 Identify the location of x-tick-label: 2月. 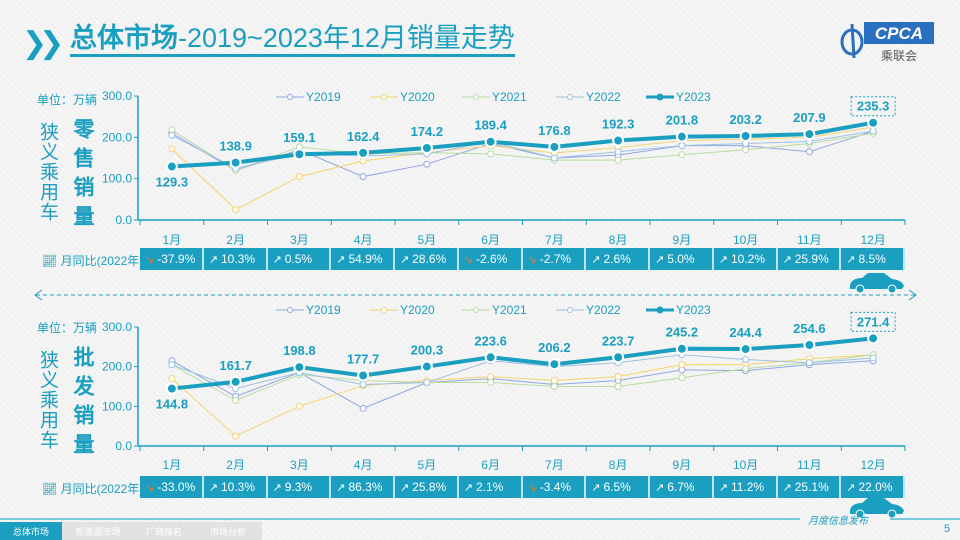
(235, 465).